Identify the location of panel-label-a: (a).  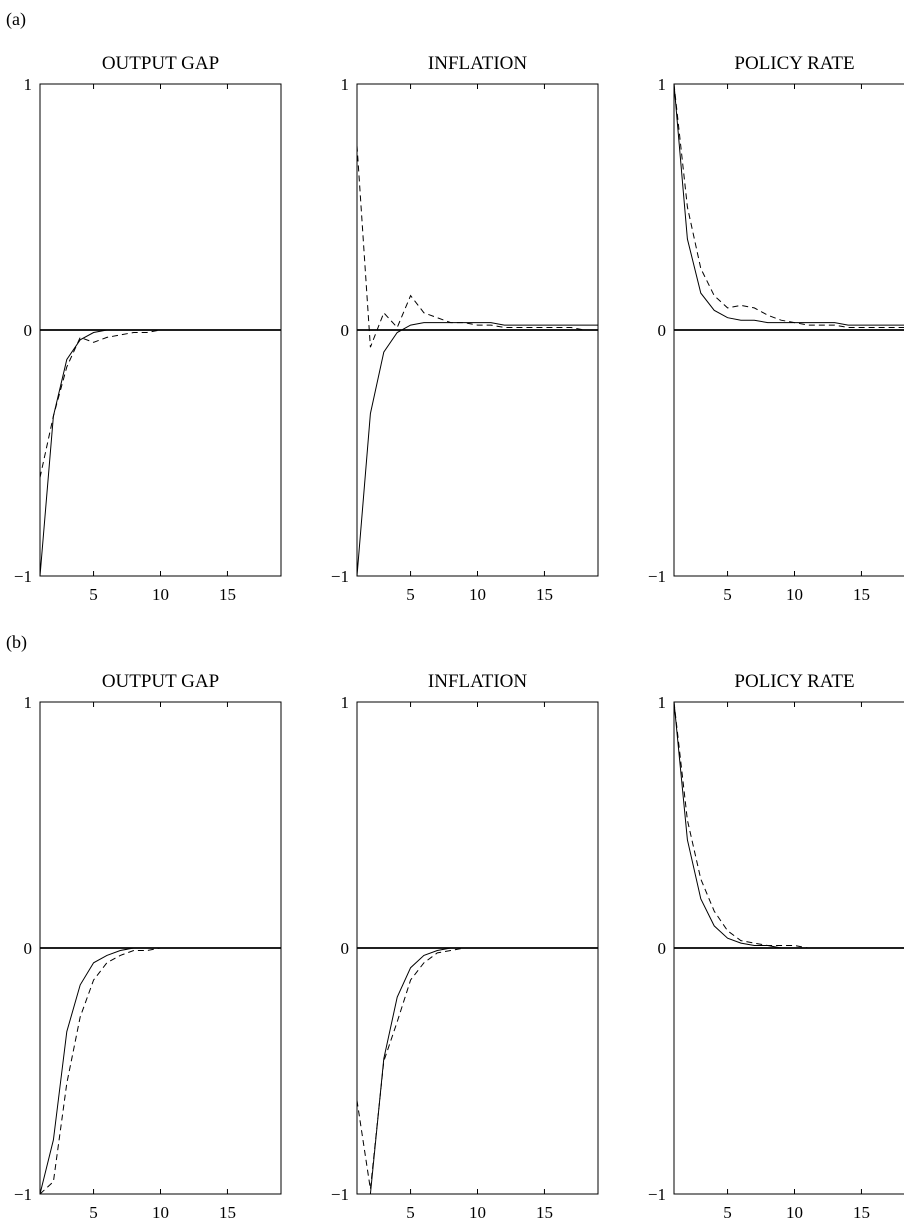
(16, 19).